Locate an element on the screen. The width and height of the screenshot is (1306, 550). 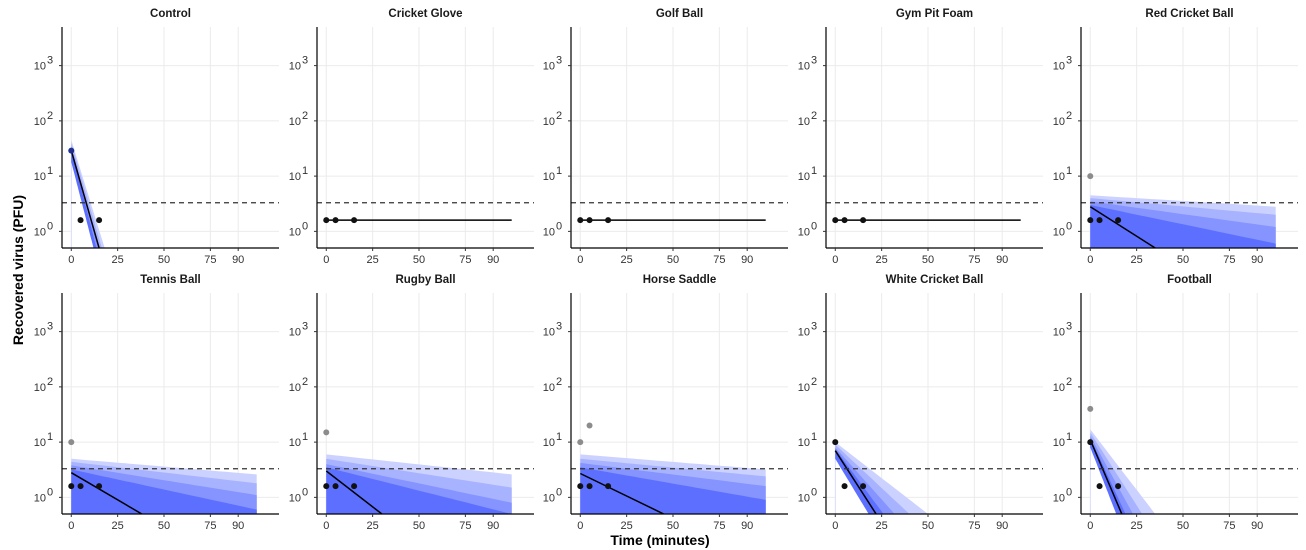
panel-title: Tennis Ball is located at coordinates (170, 280).